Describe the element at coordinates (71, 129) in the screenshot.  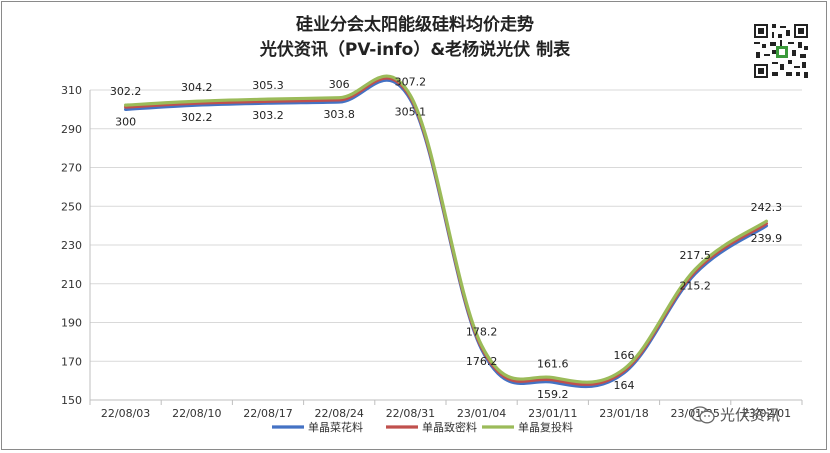
I see `y-tick-label: 290` at that location.